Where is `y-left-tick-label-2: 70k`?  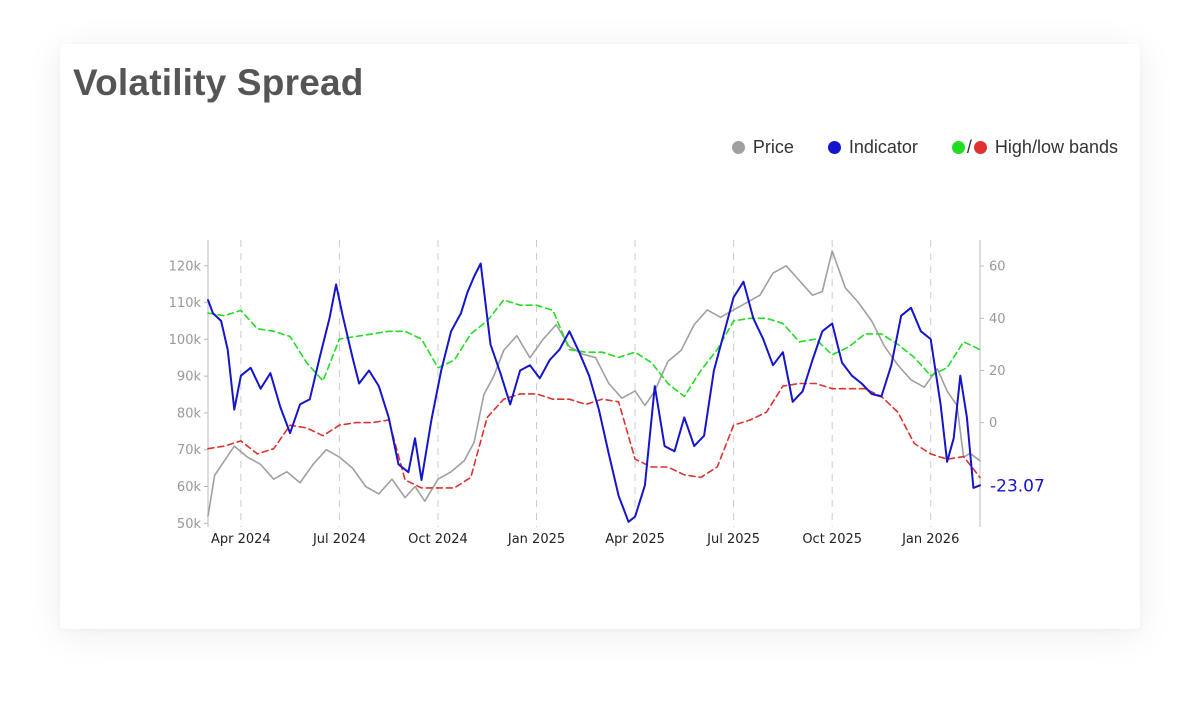
y-left-tick-label-2: 70k is located at coordinates (189, 450).